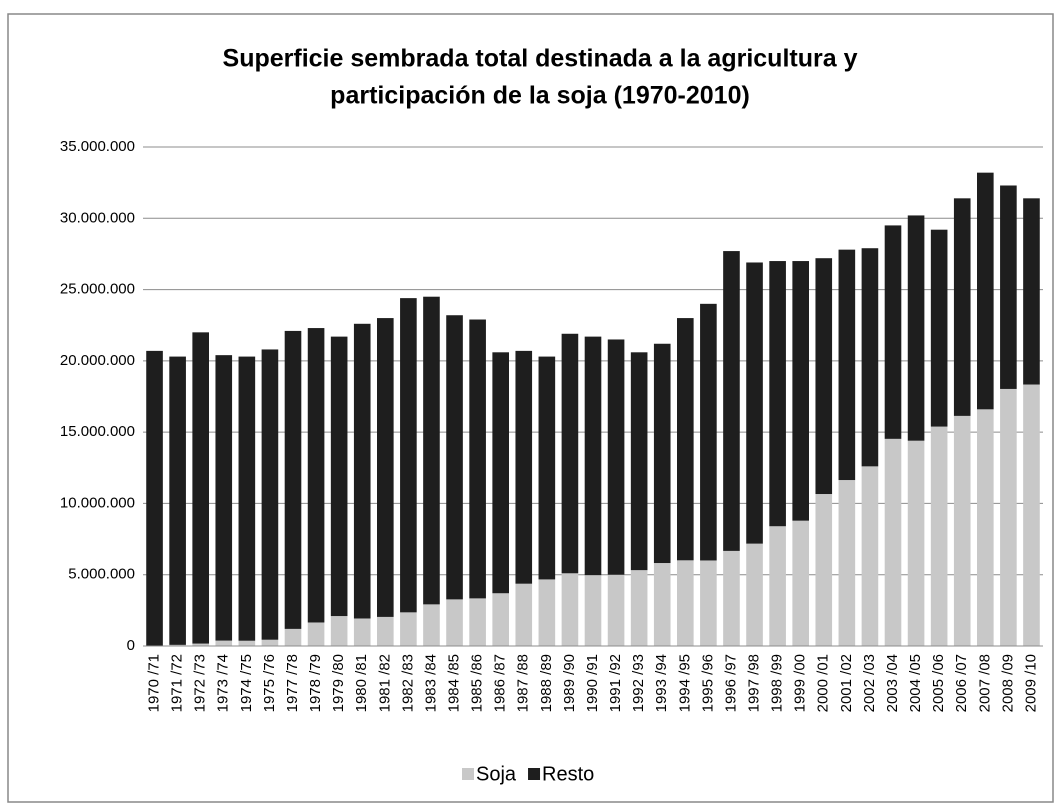 The image size is (1061, 810). I want to click on x-tick-label: 2004 /05, so click(915, 683).